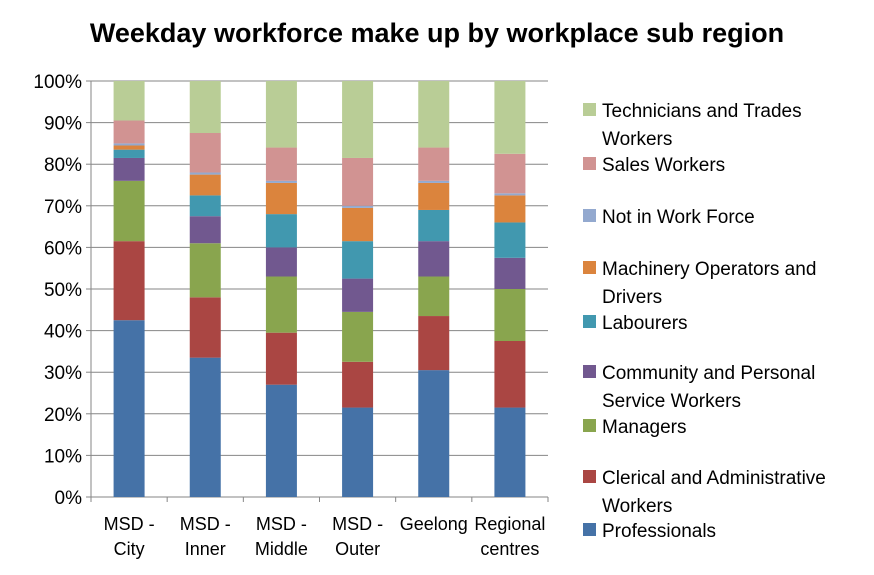 This screenshot has width=874, height=575. What do you see at coordinates (63, 456) in the screenshot?
I see `y-tick-label: 10%` at bounding box center [63, 456].